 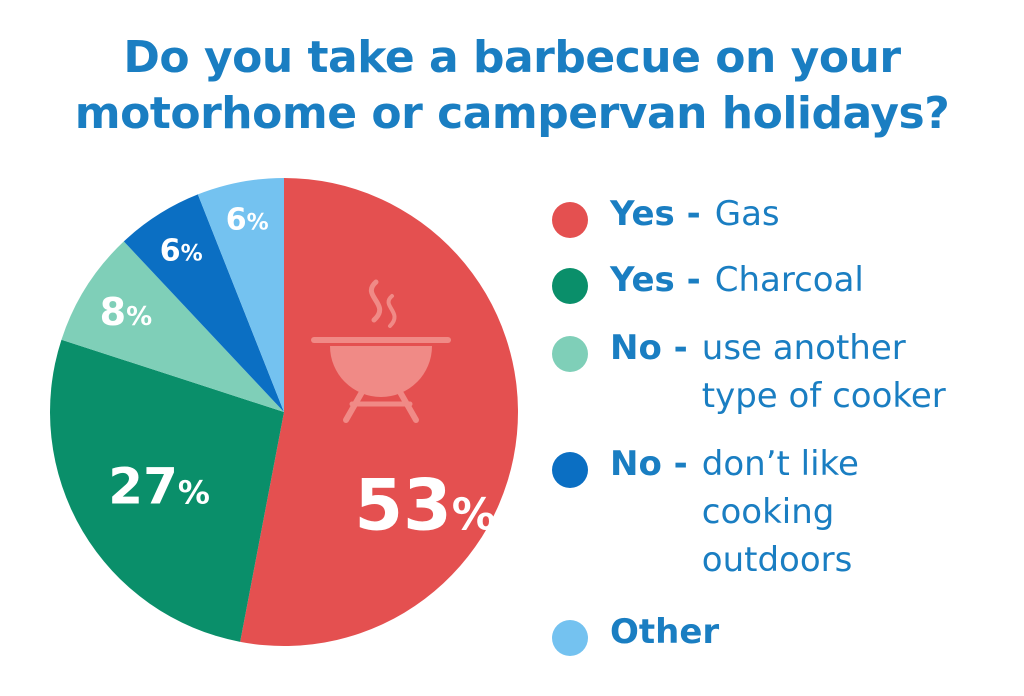 What do you see at coordinates (512, 113) in the screenshot?
I see `chart-title-line-2: motorhome or campervan holidays?` at bounding box center [512, 113].